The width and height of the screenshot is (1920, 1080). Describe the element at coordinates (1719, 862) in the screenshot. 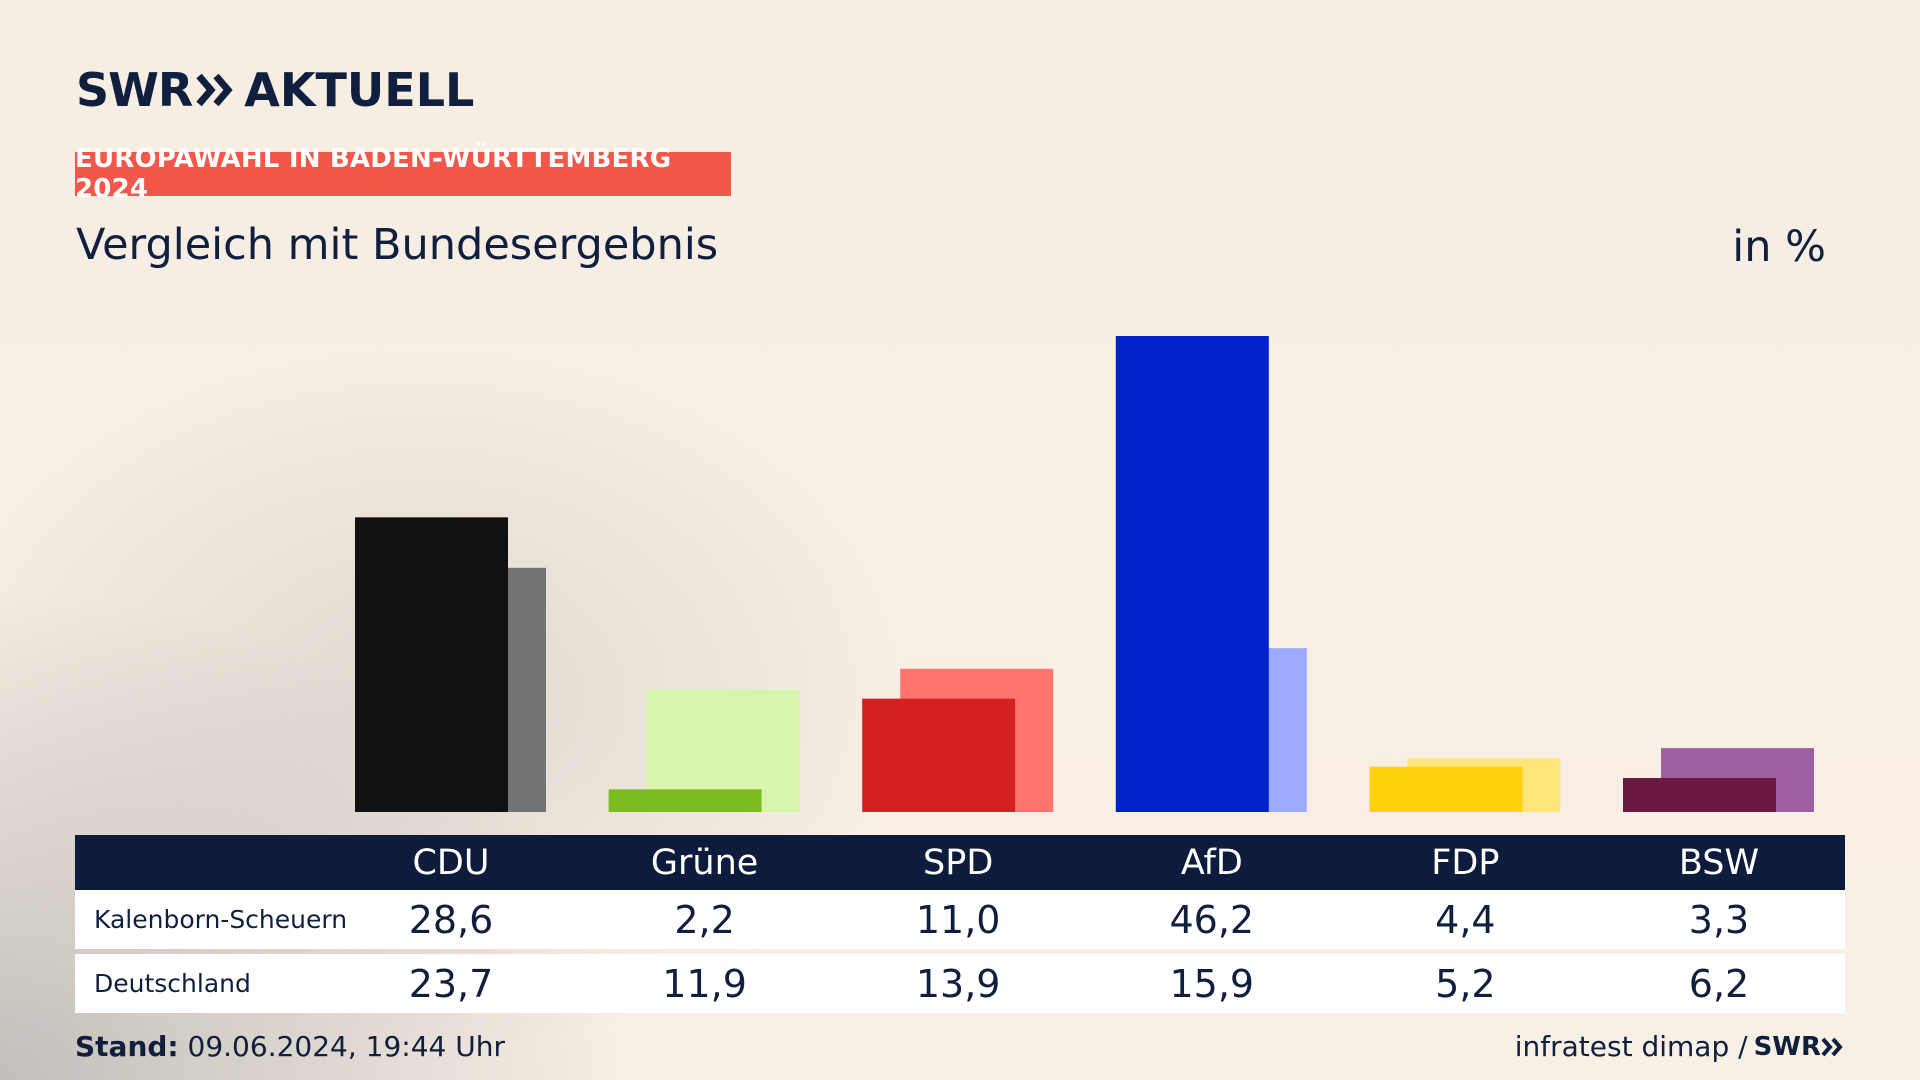

I see `header-bsw: BSW` at that location.